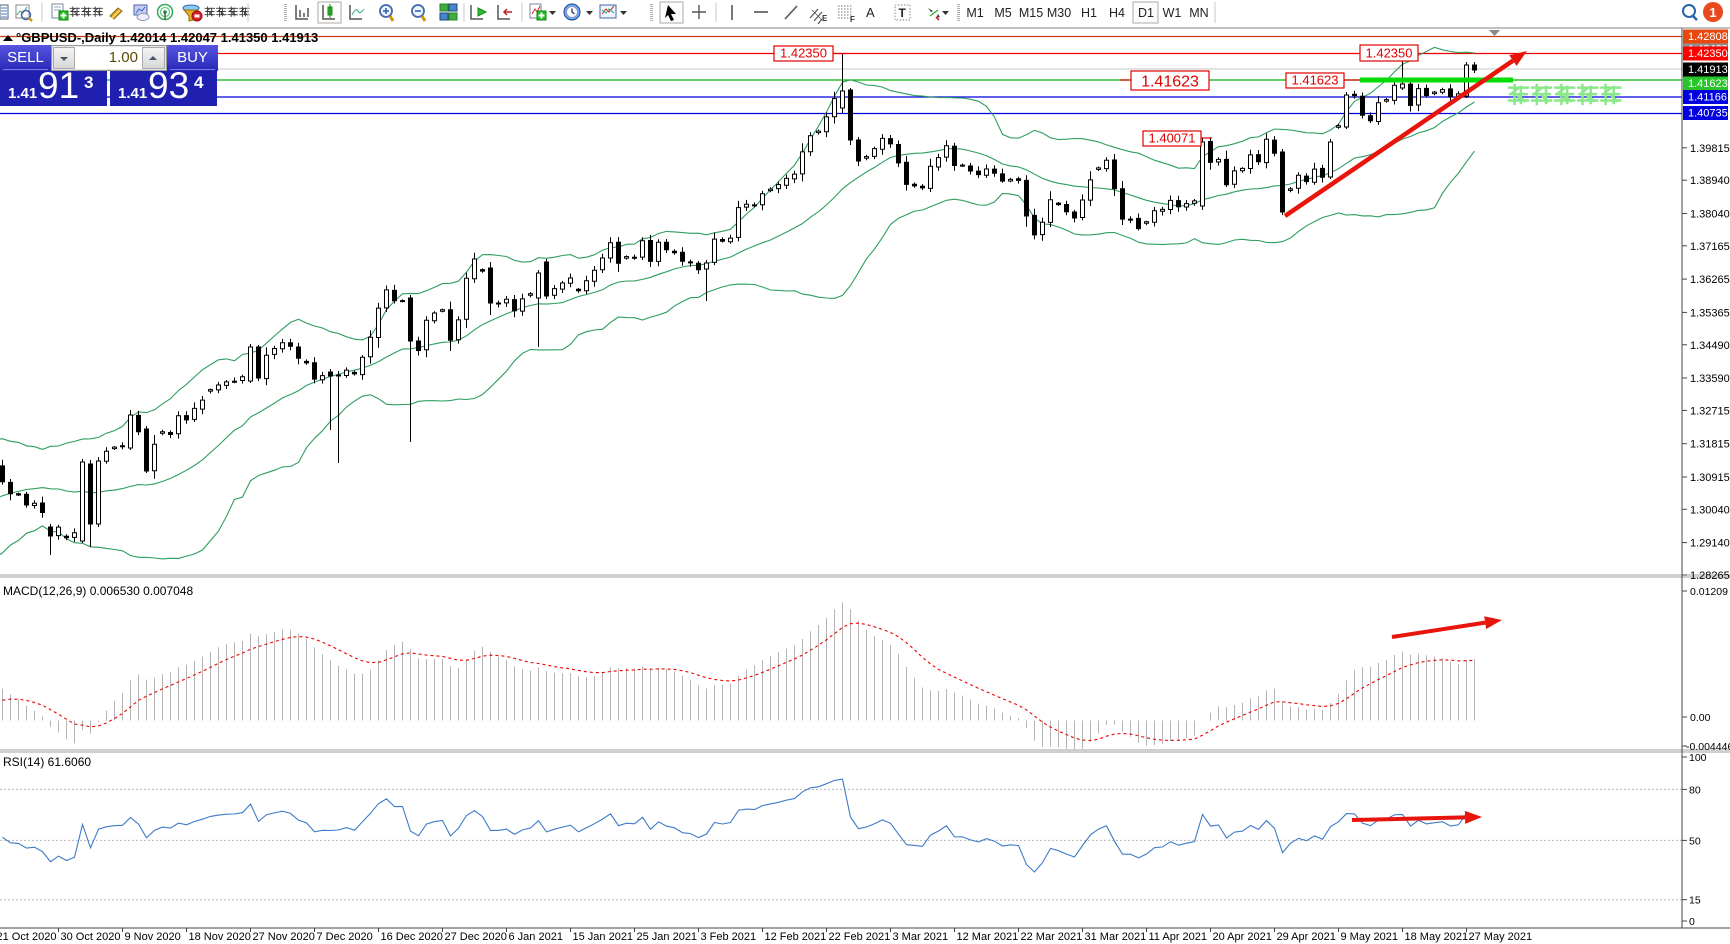  I want to click on svg-text: 1.35365, so click(1710, 313).